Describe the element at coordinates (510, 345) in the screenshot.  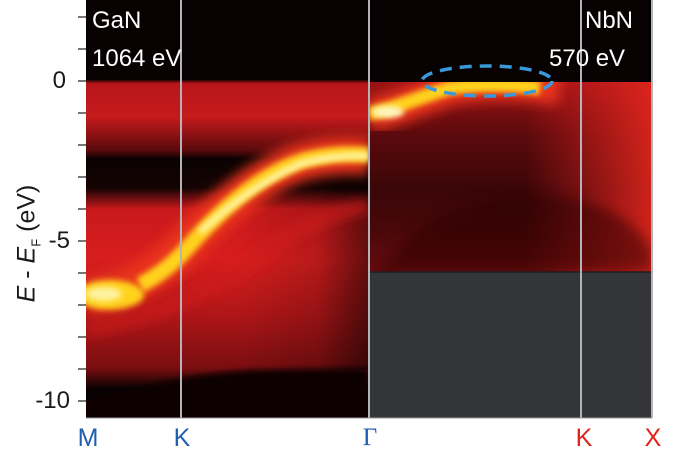
I see `no-data-region` at that location.